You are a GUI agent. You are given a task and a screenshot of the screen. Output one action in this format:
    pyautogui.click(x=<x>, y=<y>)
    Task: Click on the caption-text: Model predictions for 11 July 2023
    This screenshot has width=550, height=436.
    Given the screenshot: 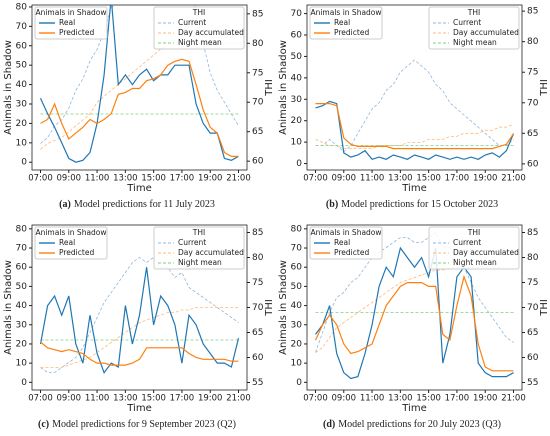 What is the action you would take?
    pyautogui.click(x=144, y=204)
    